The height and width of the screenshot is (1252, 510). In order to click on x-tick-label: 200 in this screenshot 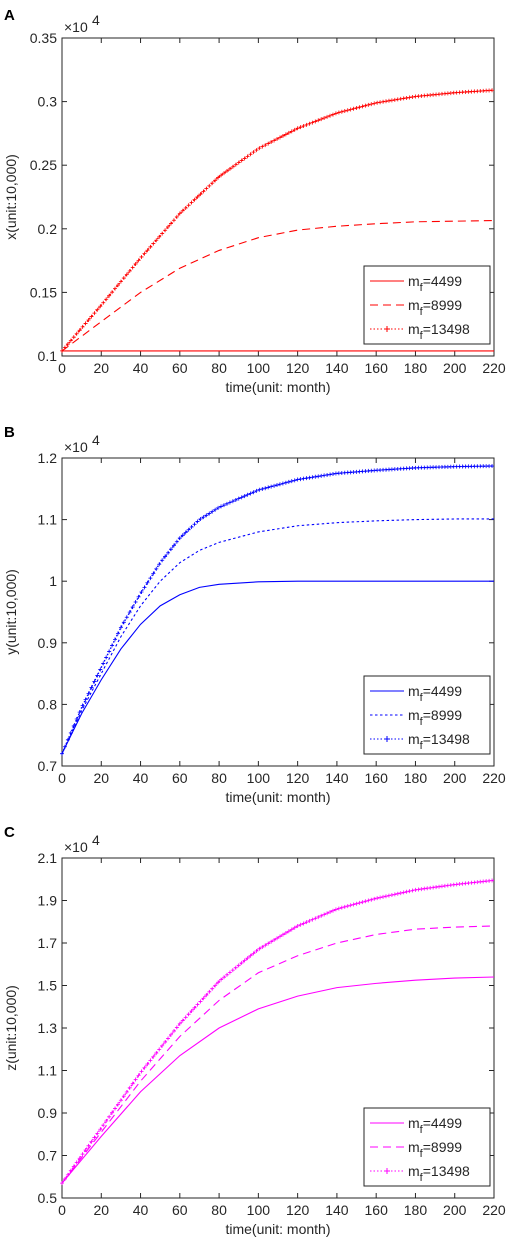, I will do `click(455, 1210)`.